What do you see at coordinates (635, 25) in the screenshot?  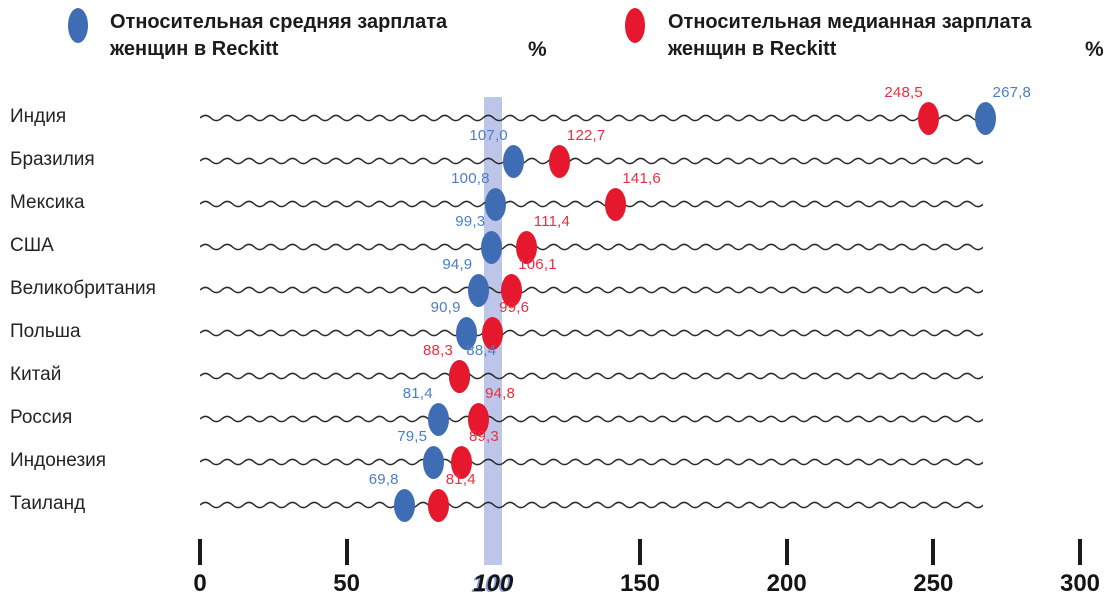 I see `median-series-legend-dot-icon` at bounding box center [635, 25].